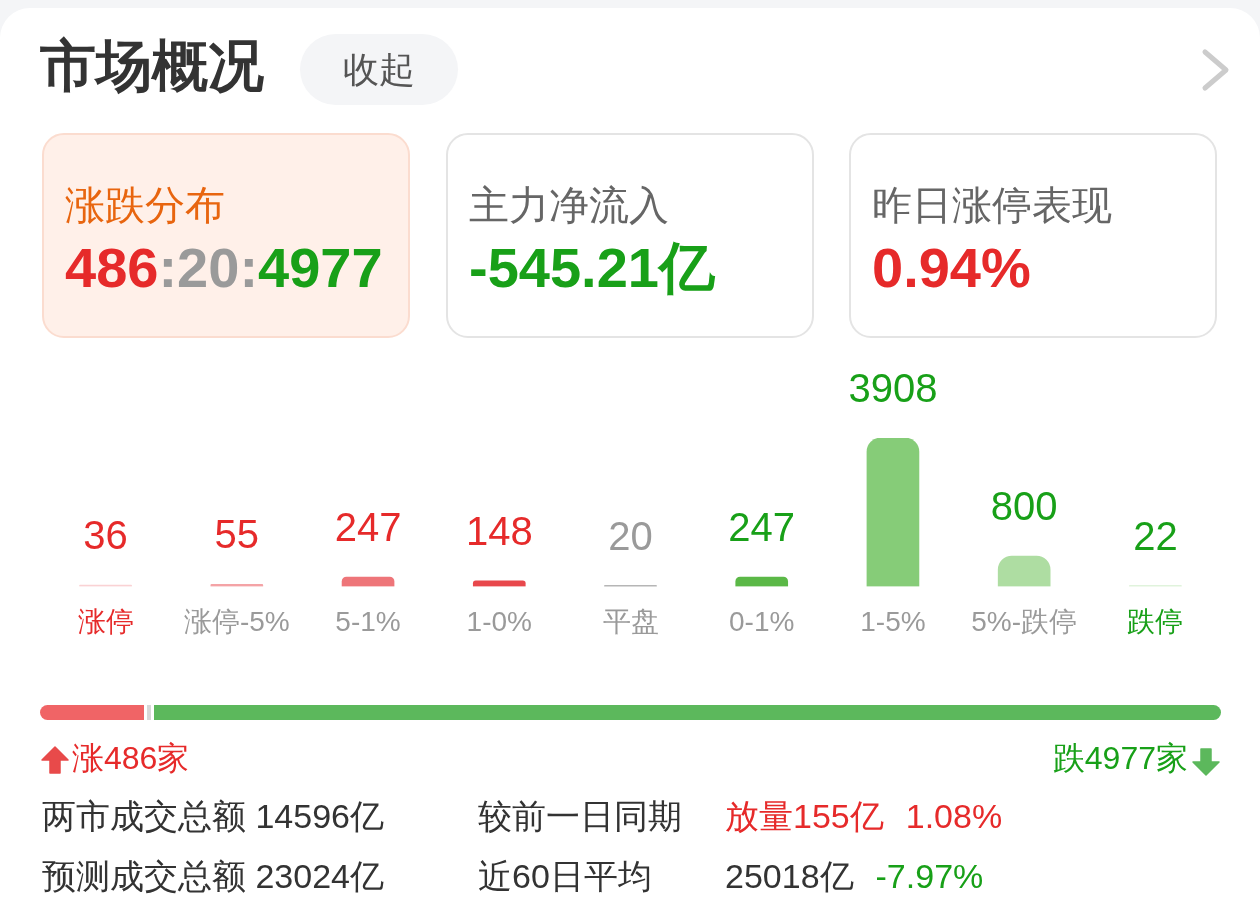 This screenshot has height=917, width=1260. What do you see at coordinates (1155, 621) in the screenshot?
I see `x-tick-label: 跌停` at bounding box center [1155, 621].